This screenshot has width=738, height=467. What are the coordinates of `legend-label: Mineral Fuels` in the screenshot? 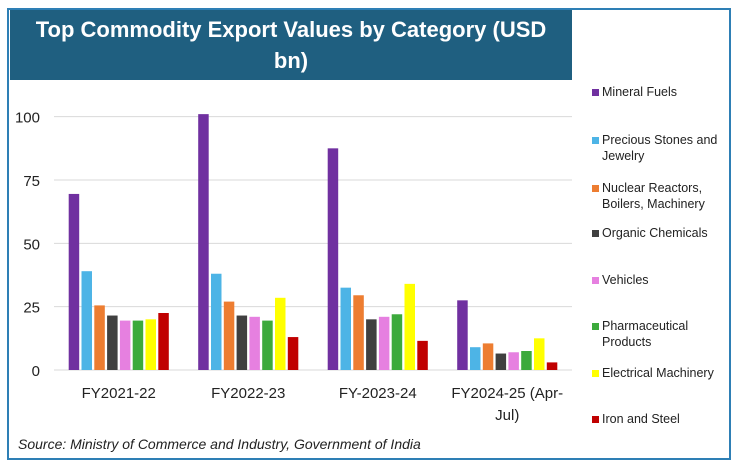 It's located at (640, 92).